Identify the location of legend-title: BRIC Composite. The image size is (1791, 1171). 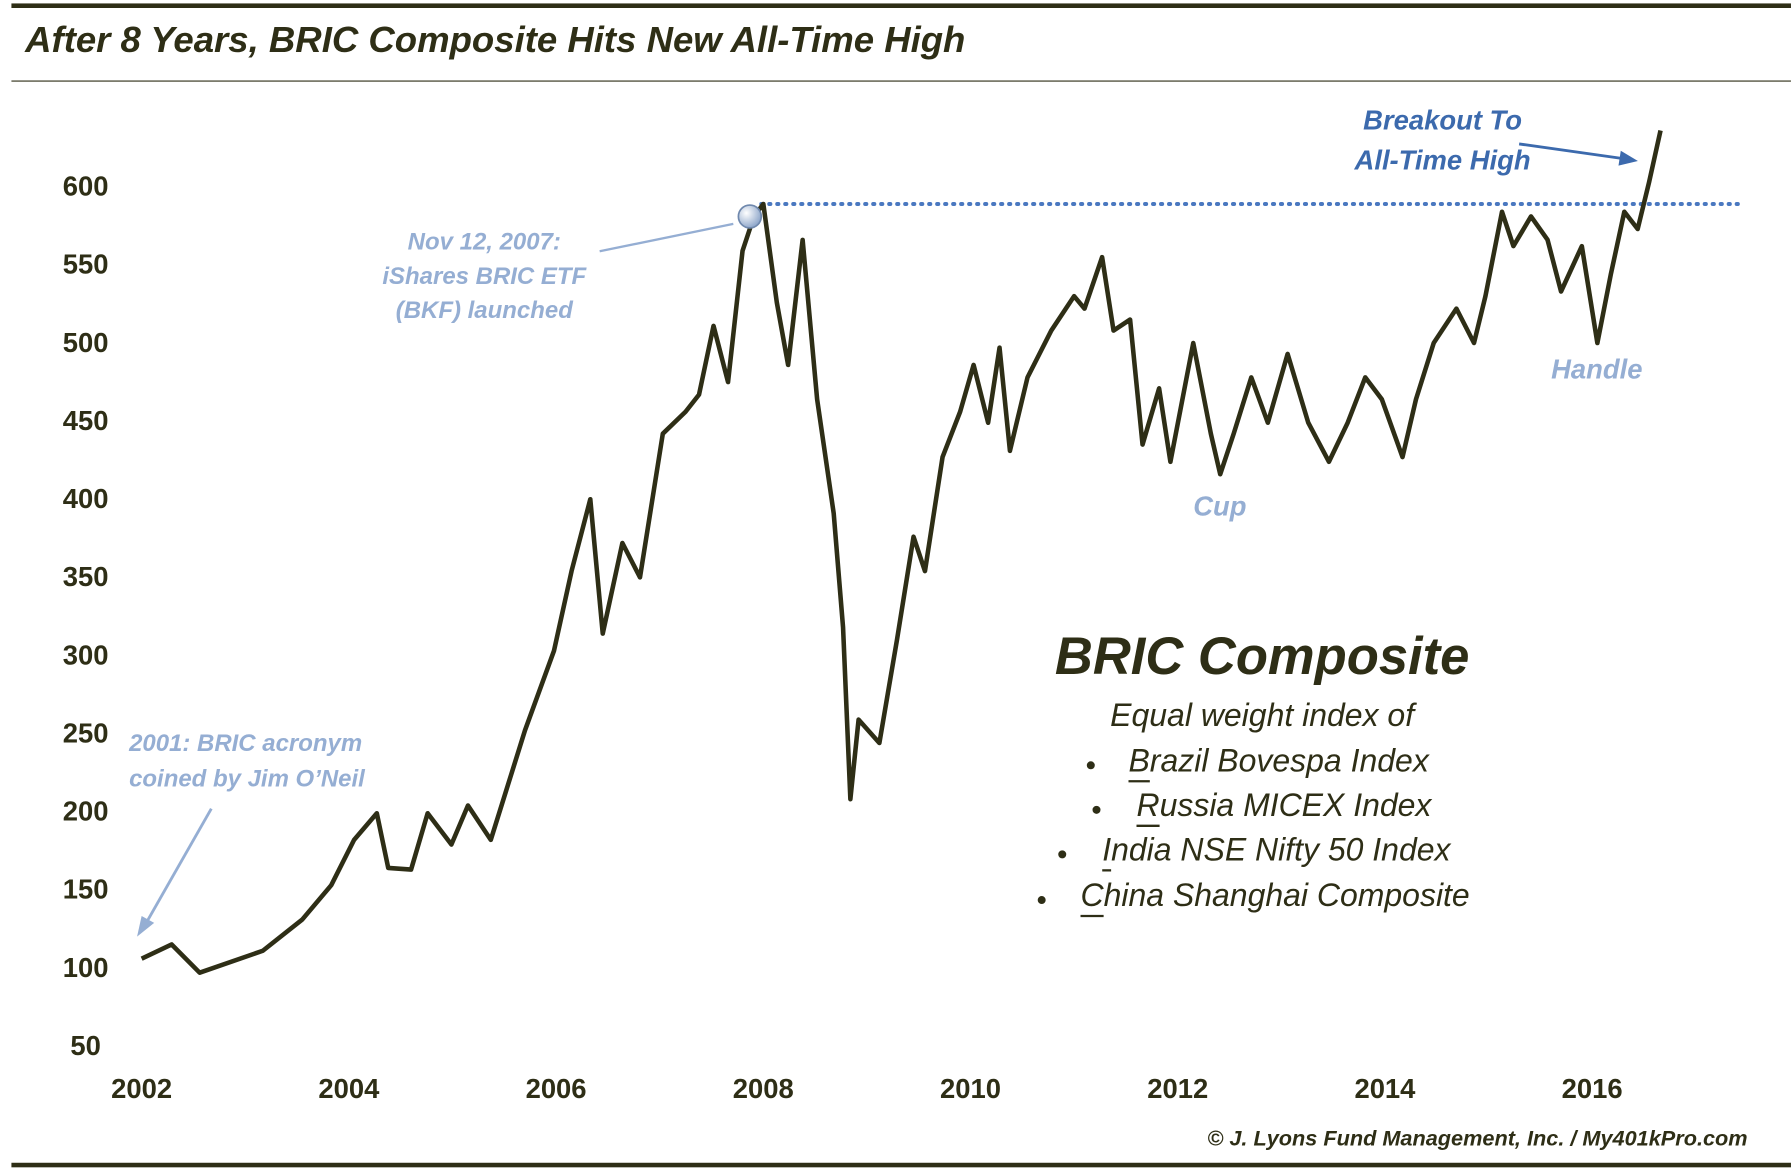
(1262, 656).